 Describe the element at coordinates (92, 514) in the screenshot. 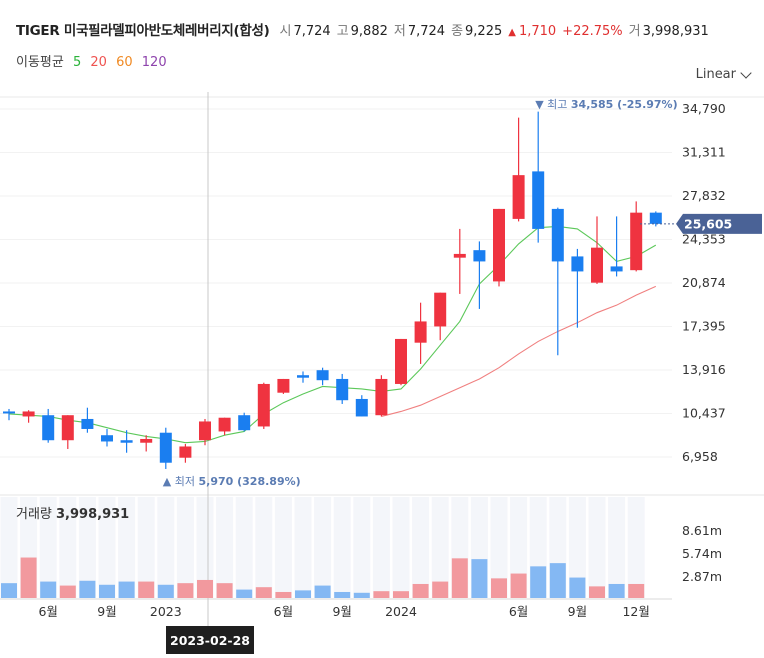

I see `volume-title-value: 3,998,931` at that location.